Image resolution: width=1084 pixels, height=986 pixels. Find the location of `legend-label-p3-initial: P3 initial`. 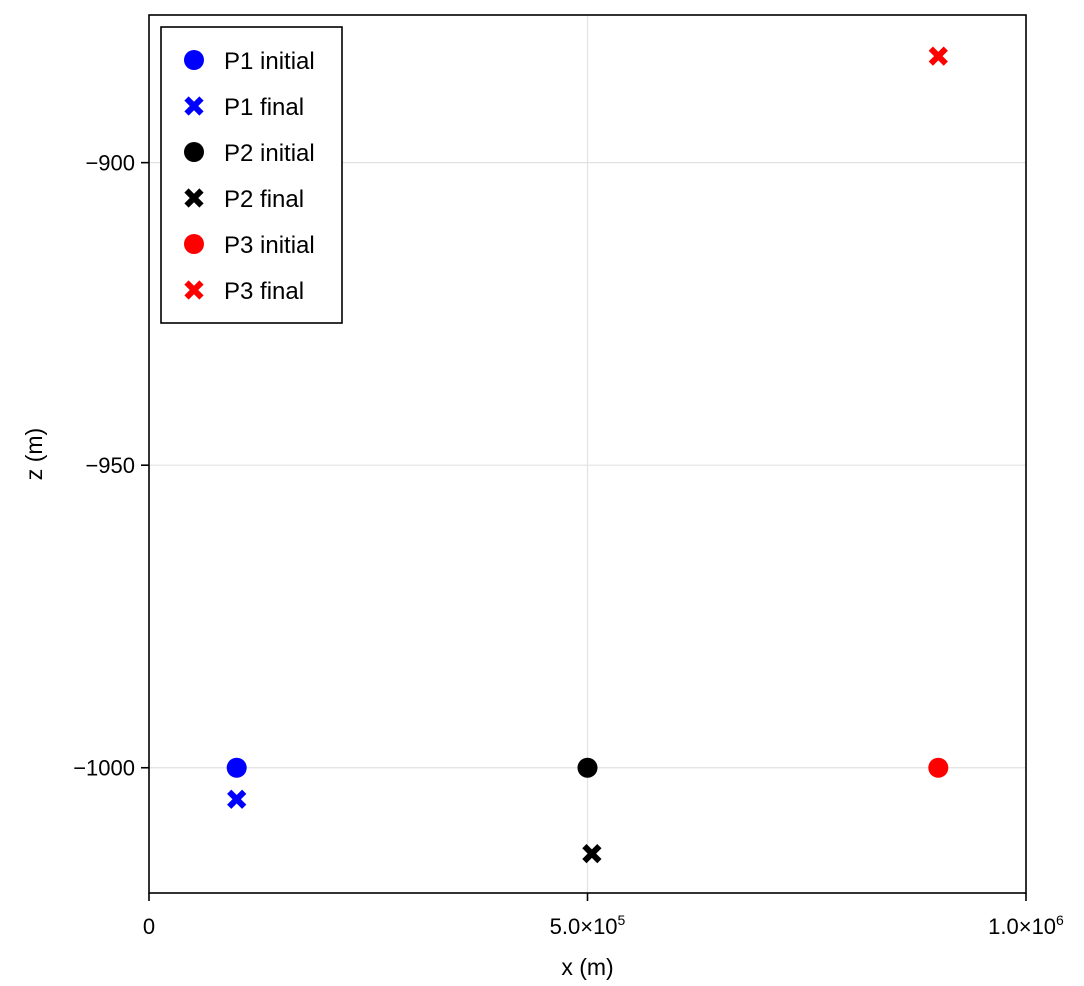

legend-label-p3-initial: P3 initial is located at coordinates (269, 245).